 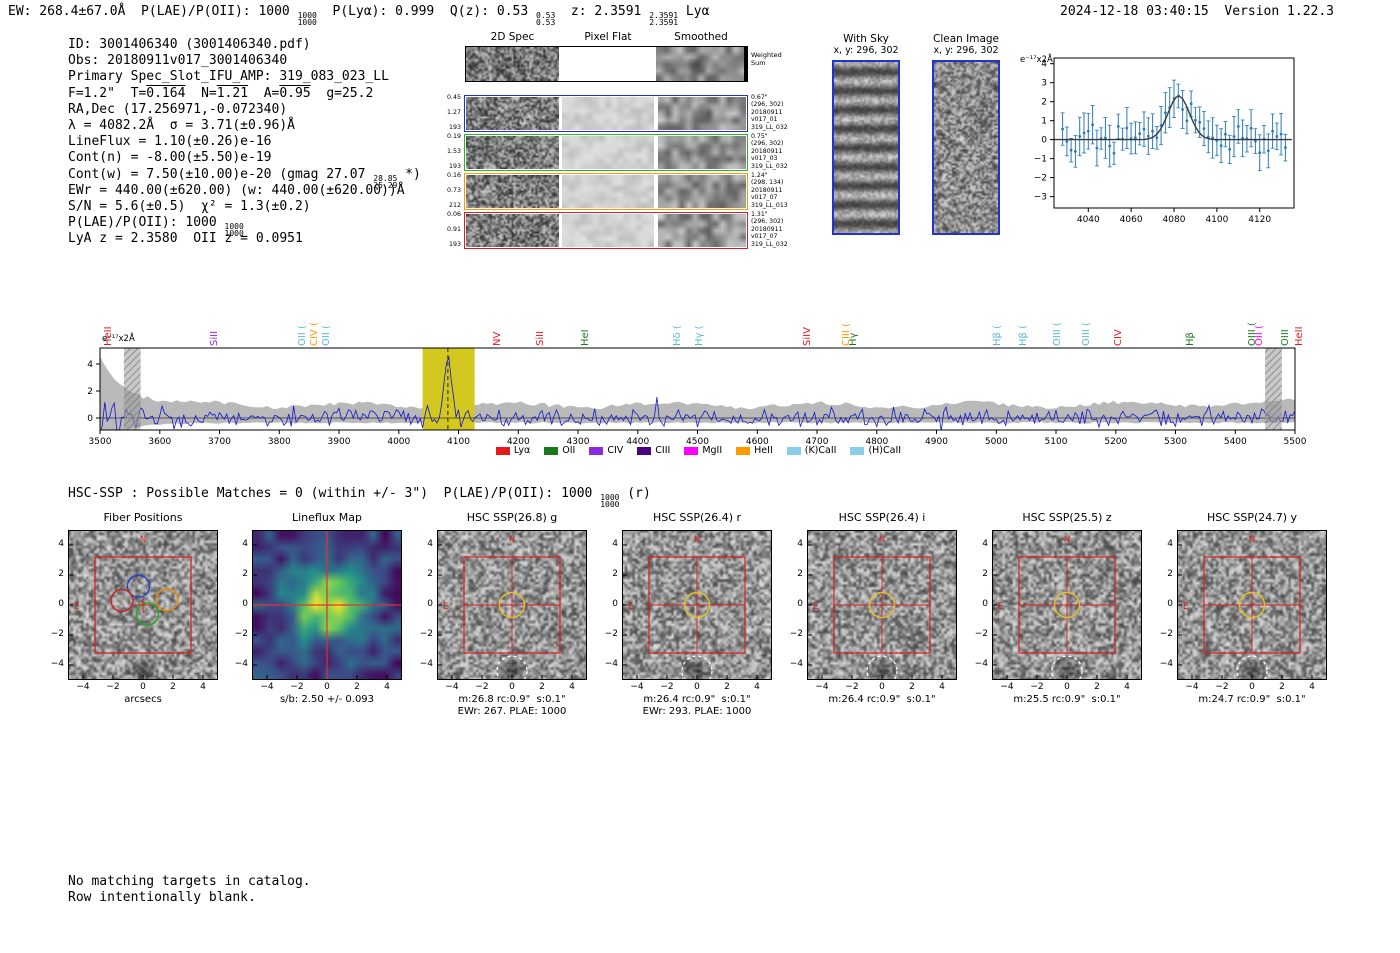 I want to click on legend-item-civ: CIV, so click(x=606, y=450).